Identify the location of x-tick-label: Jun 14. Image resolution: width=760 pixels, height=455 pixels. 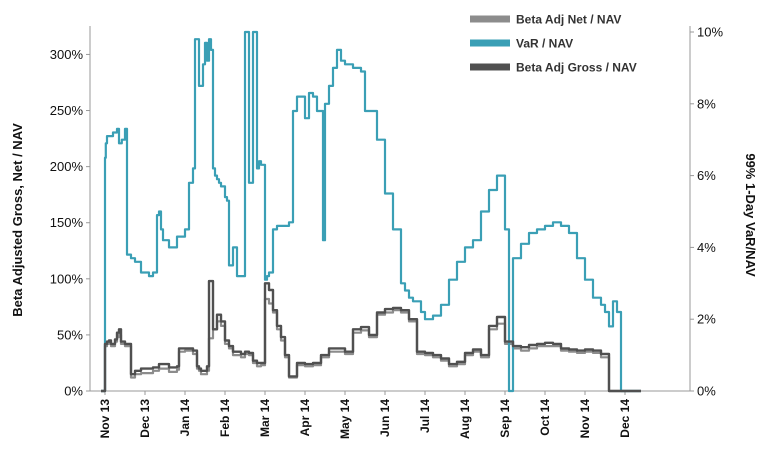
(385, 418).